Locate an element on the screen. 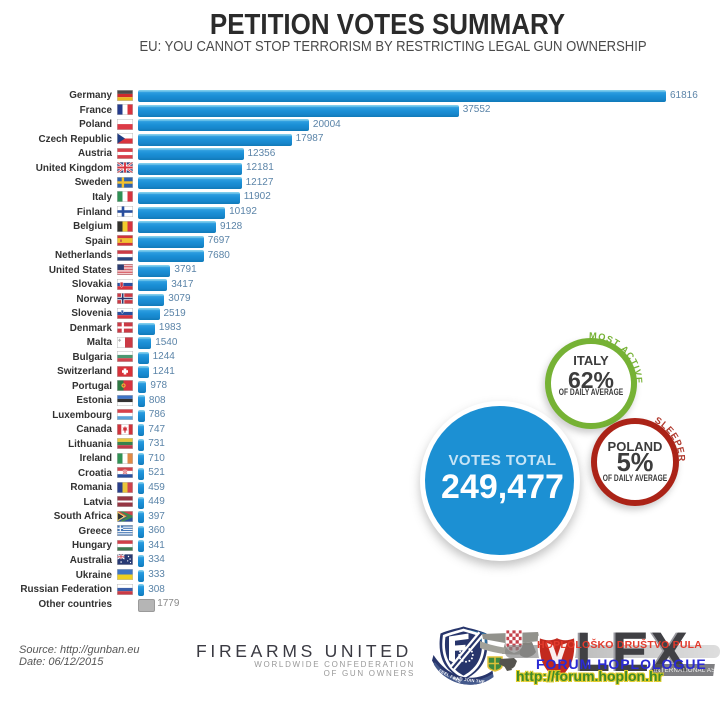 The image size is (720, 709). svg-text: MOST ACTIVE is located at coordinates (616, 358).